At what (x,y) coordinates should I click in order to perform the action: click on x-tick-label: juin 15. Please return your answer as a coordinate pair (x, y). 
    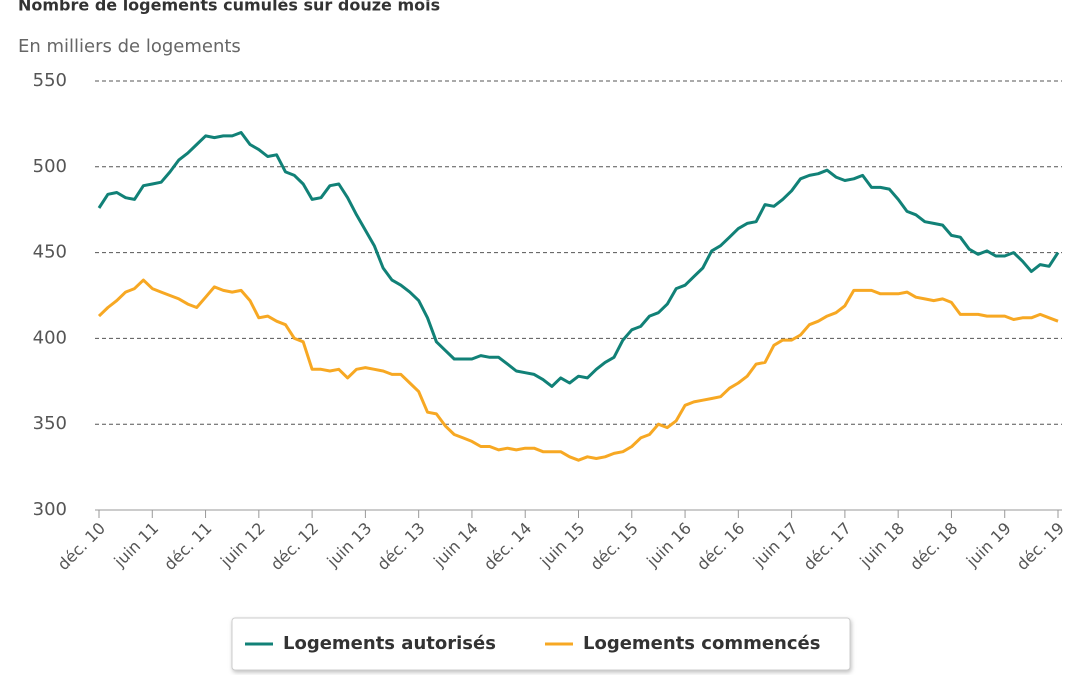
    Looking at the image, I should click on (562, 545).